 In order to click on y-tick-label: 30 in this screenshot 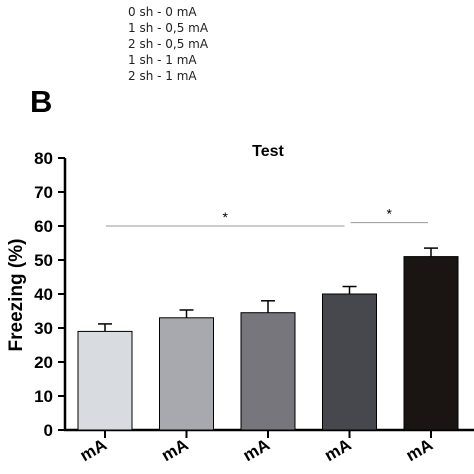, I will do `click(43, 328)`.